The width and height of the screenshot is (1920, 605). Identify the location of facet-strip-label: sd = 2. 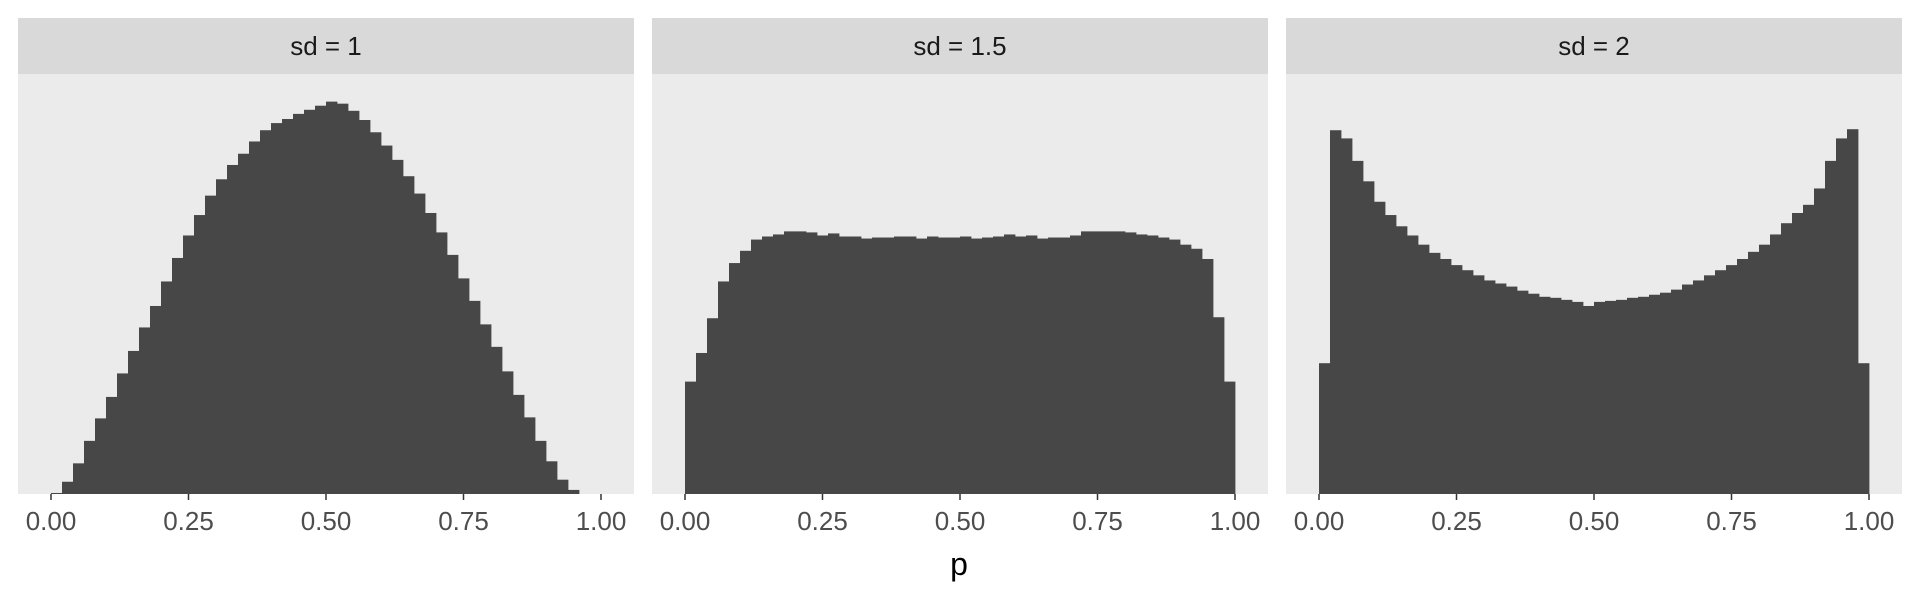
(1594, 46).